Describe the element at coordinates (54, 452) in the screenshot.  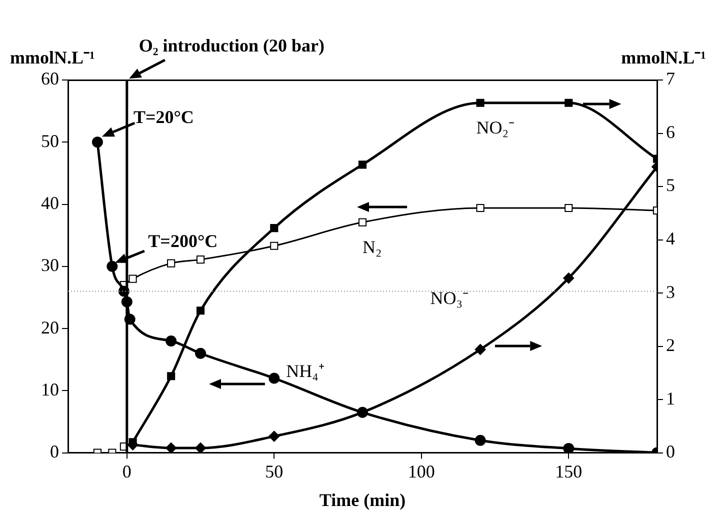
I see `y-tick-label: 0` at that location.